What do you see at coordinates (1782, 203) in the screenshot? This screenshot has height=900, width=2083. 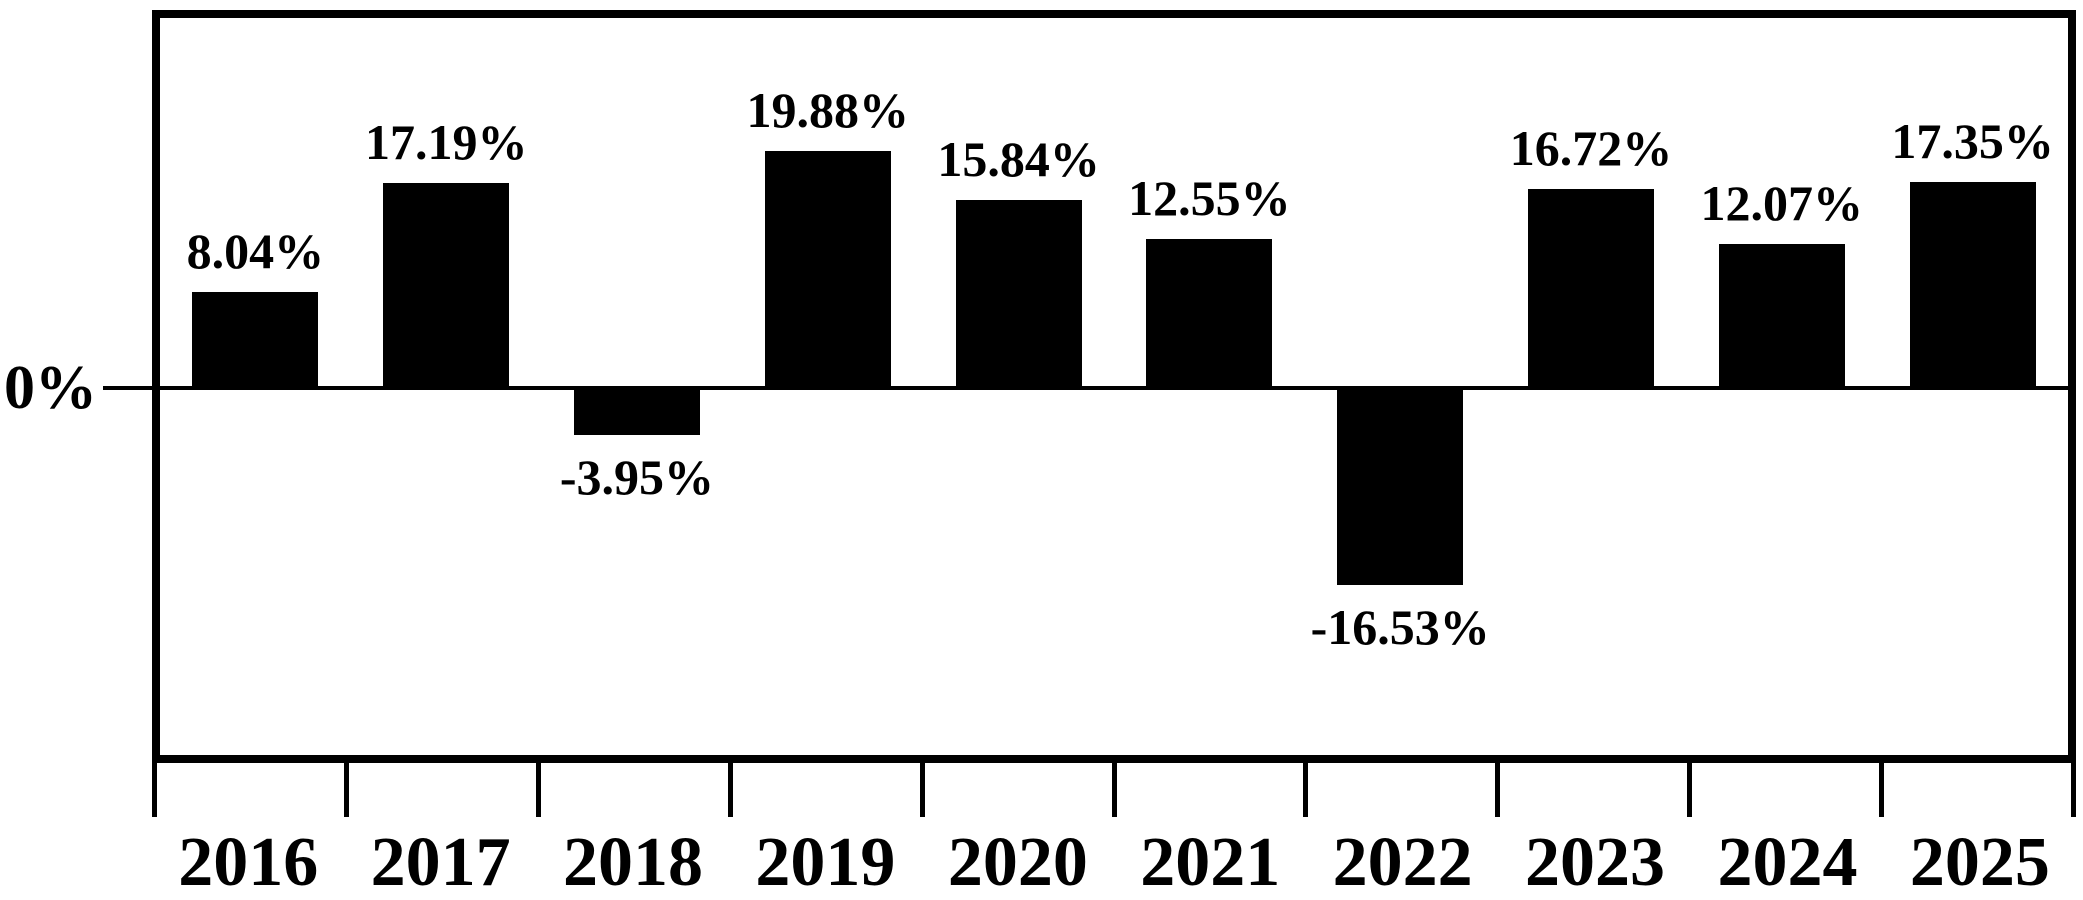 I see `value-label-2024: 12.07%` at bounding box center [1782, 203].